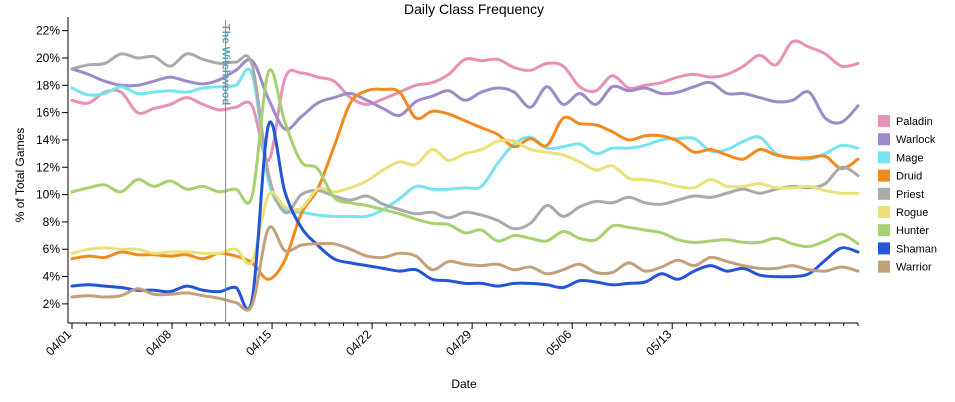  I want to click on x-axis: 04/01 04/08 04/15 04/22 04/29 05/06 05/13, so click(451, 340).